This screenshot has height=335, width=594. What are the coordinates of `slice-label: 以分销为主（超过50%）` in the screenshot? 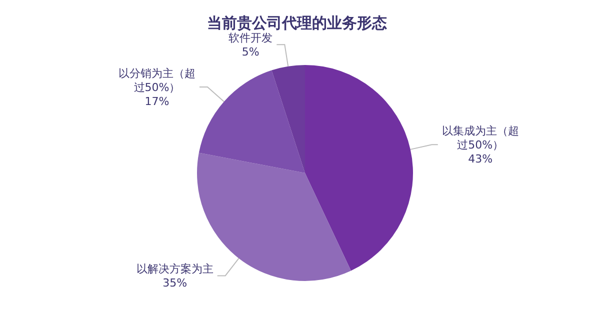 It's located at (157, 80).